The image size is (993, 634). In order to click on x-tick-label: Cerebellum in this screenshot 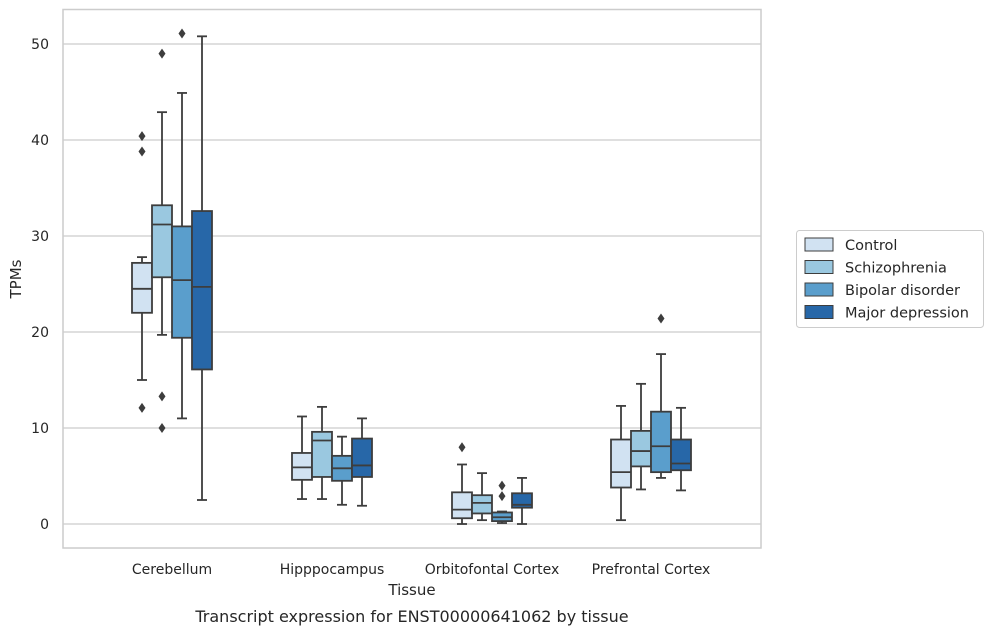, I will do `click(172, 570)`.